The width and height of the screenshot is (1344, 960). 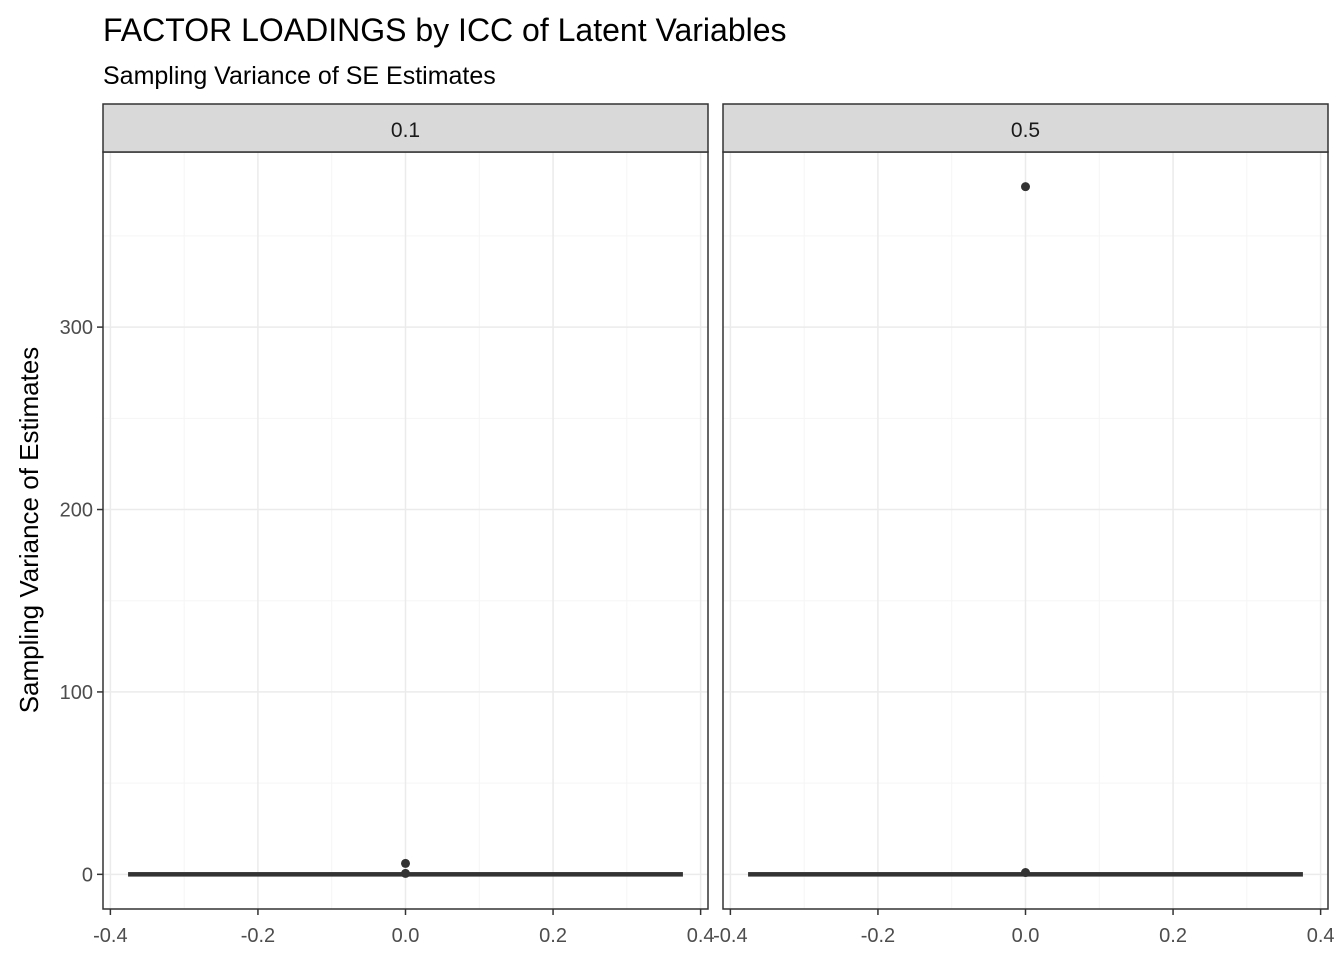 I want to click on y-axis: 0 100 200 300, so click(x=81, y=601).